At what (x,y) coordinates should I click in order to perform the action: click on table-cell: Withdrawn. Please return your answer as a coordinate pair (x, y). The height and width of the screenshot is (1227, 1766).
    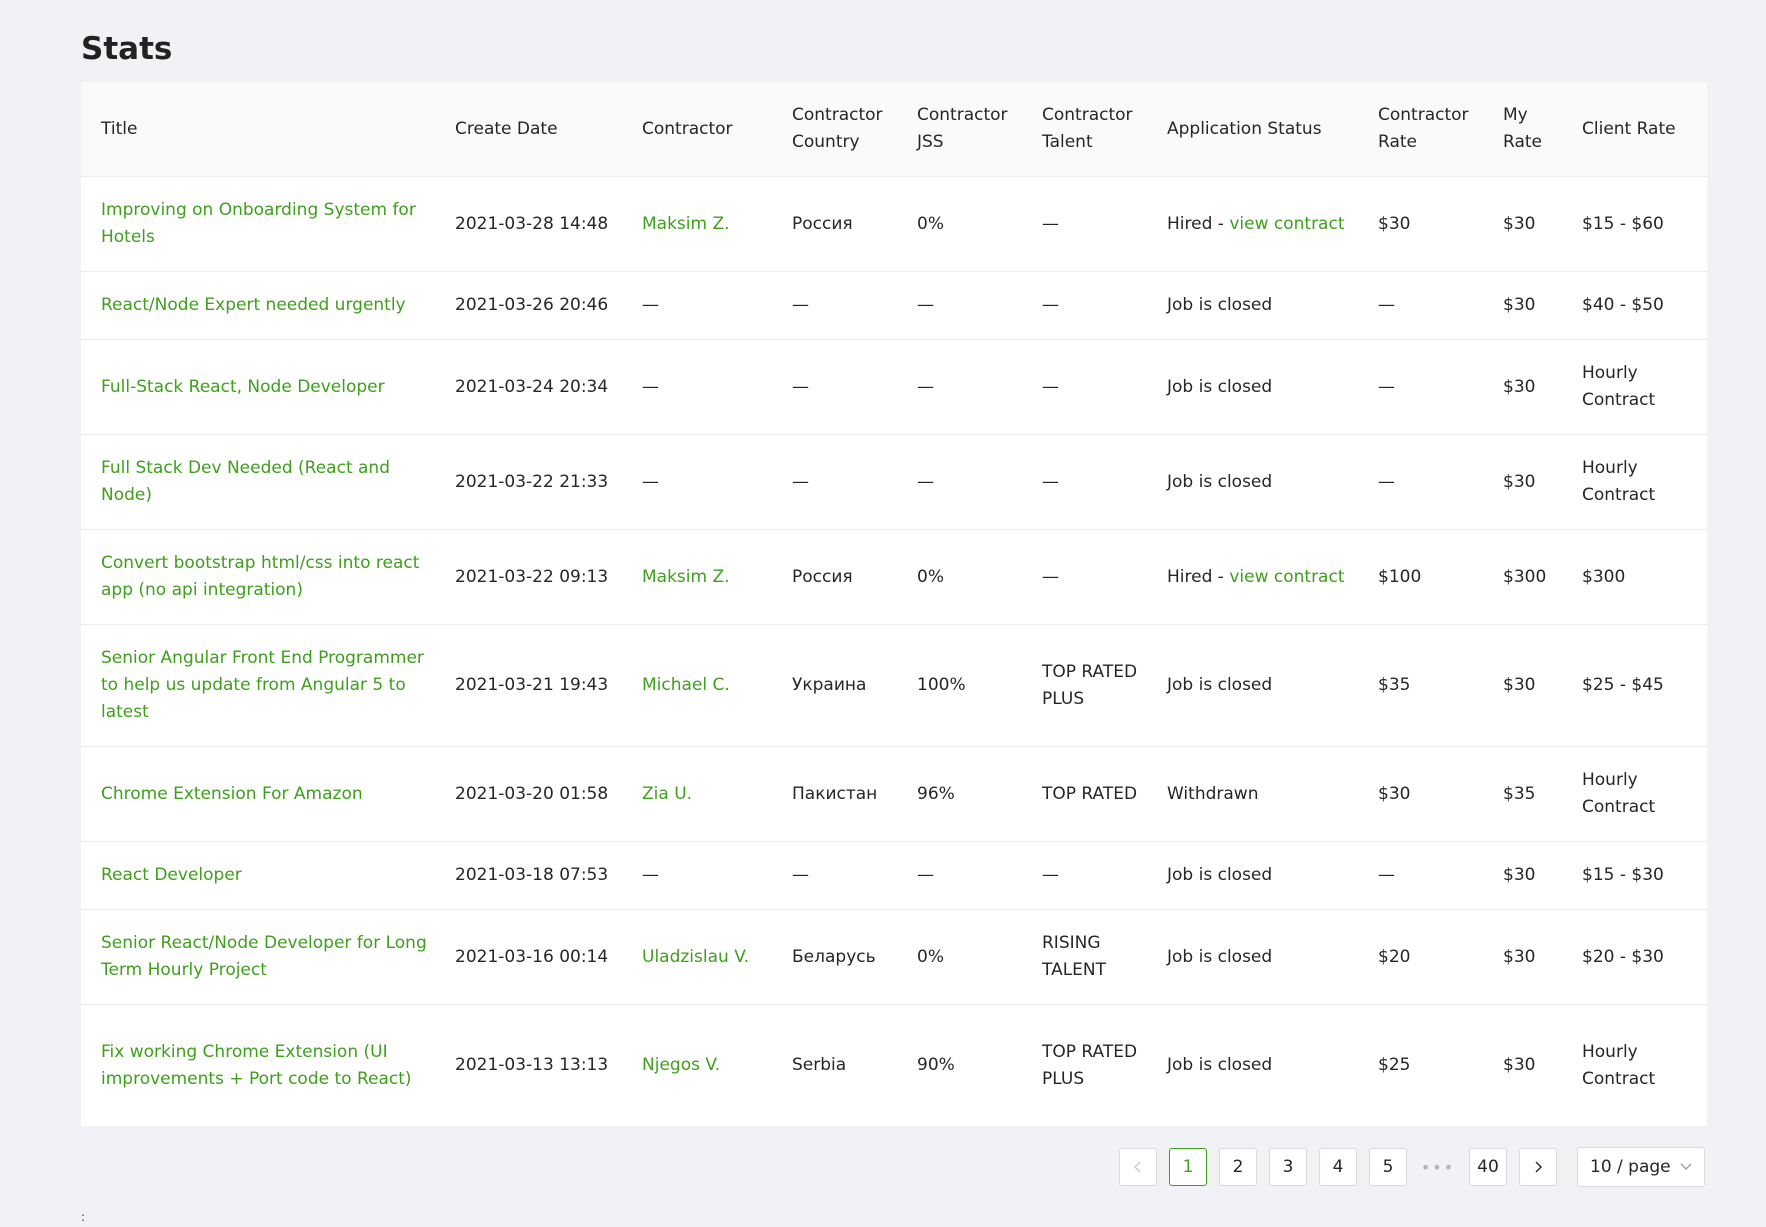
    Looking at the image, I should click on (1252, 794).